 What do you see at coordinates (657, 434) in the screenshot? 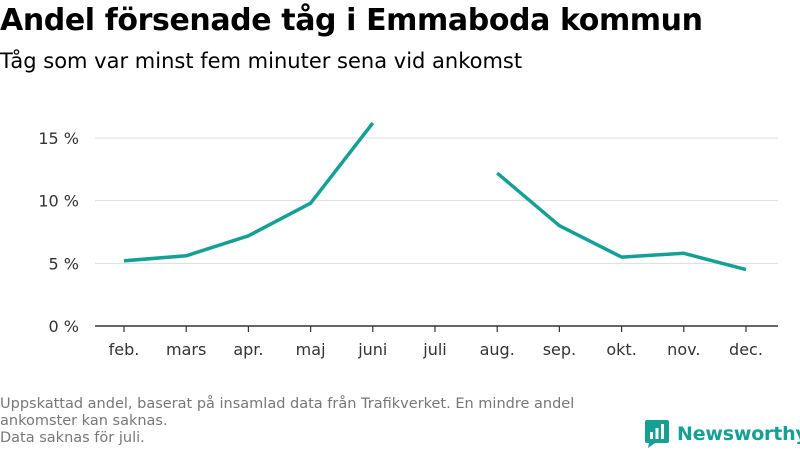
I see `newsworthy-logo-icon` at bounding box center [657, 434].